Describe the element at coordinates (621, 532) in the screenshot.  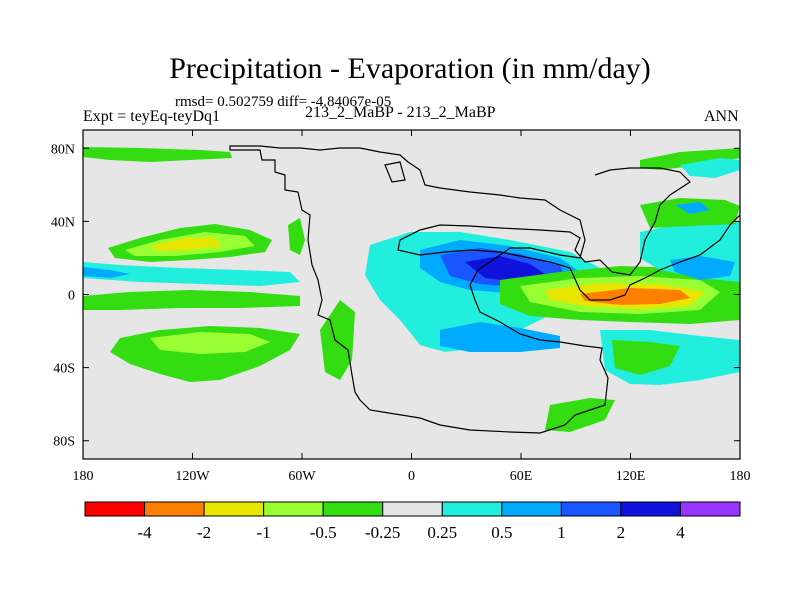
I see `colorbar-label: 2` at that location.